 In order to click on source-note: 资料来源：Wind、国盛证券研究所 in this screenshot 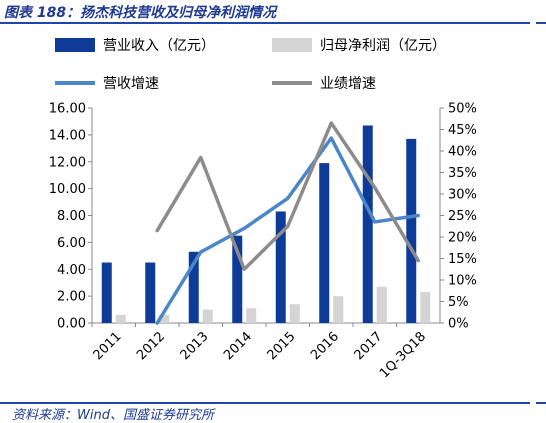, I will do `click(113, 415)`.